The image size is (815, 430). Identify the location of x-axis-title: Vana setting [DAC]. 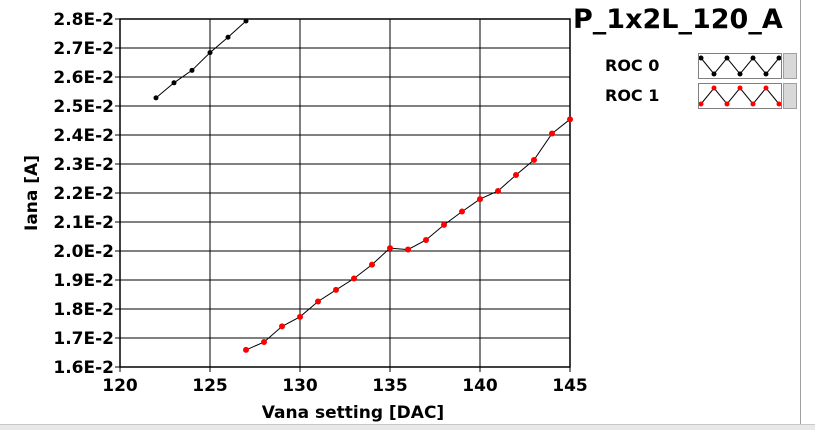
(353, 413).